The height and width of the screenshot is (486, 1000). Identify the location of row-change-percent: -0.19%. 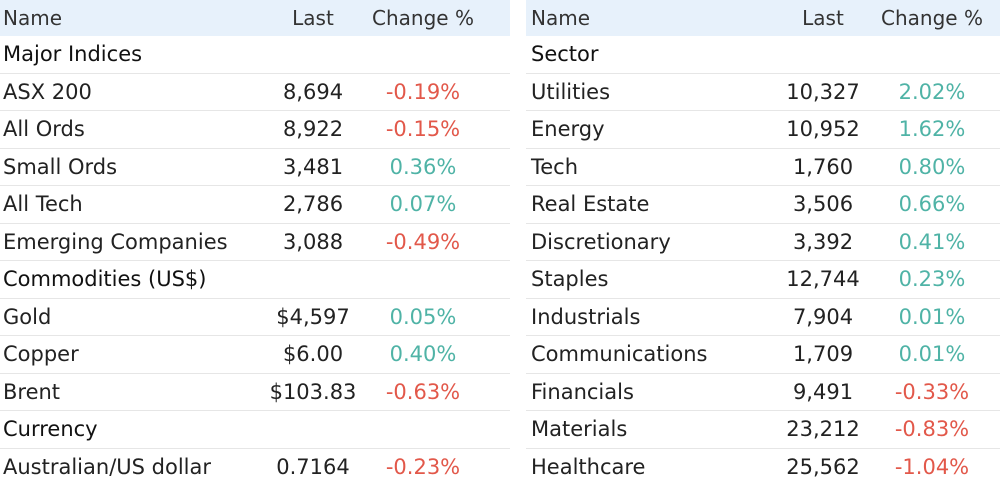
(423, 92).